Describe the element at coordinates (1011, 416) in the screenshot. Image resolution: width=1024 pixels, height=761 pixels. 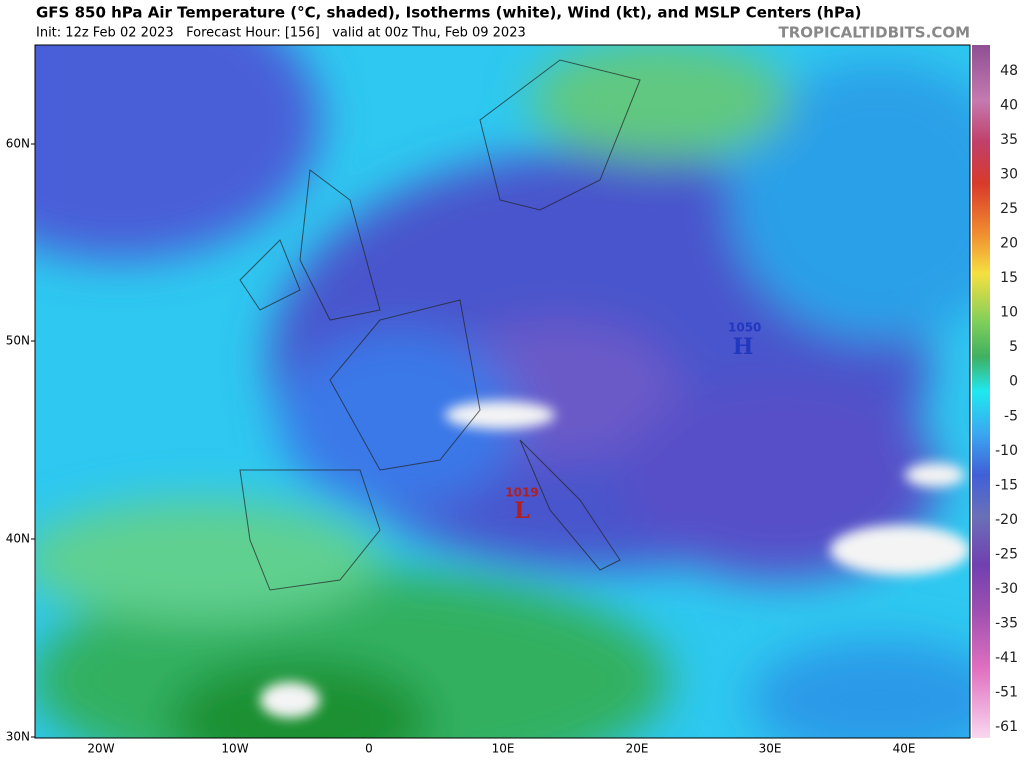
I see `colorbar-label: -5` at that location.